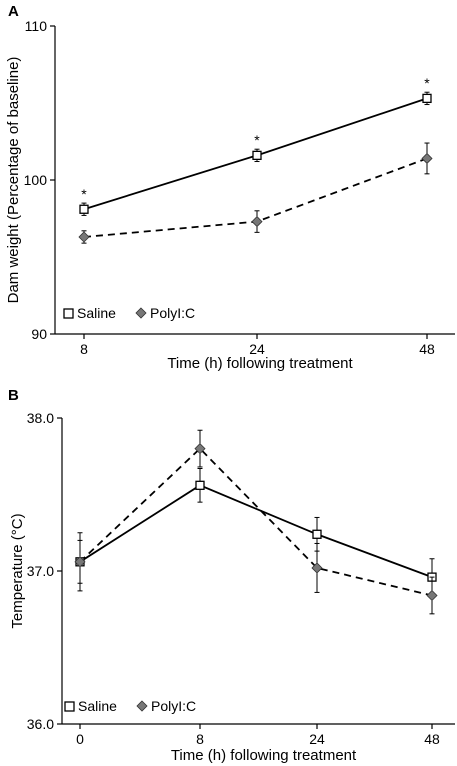 This screenshot has height=766, width=457. I want to click on y-axis-label: Temperature (°C), so click(17, 570).